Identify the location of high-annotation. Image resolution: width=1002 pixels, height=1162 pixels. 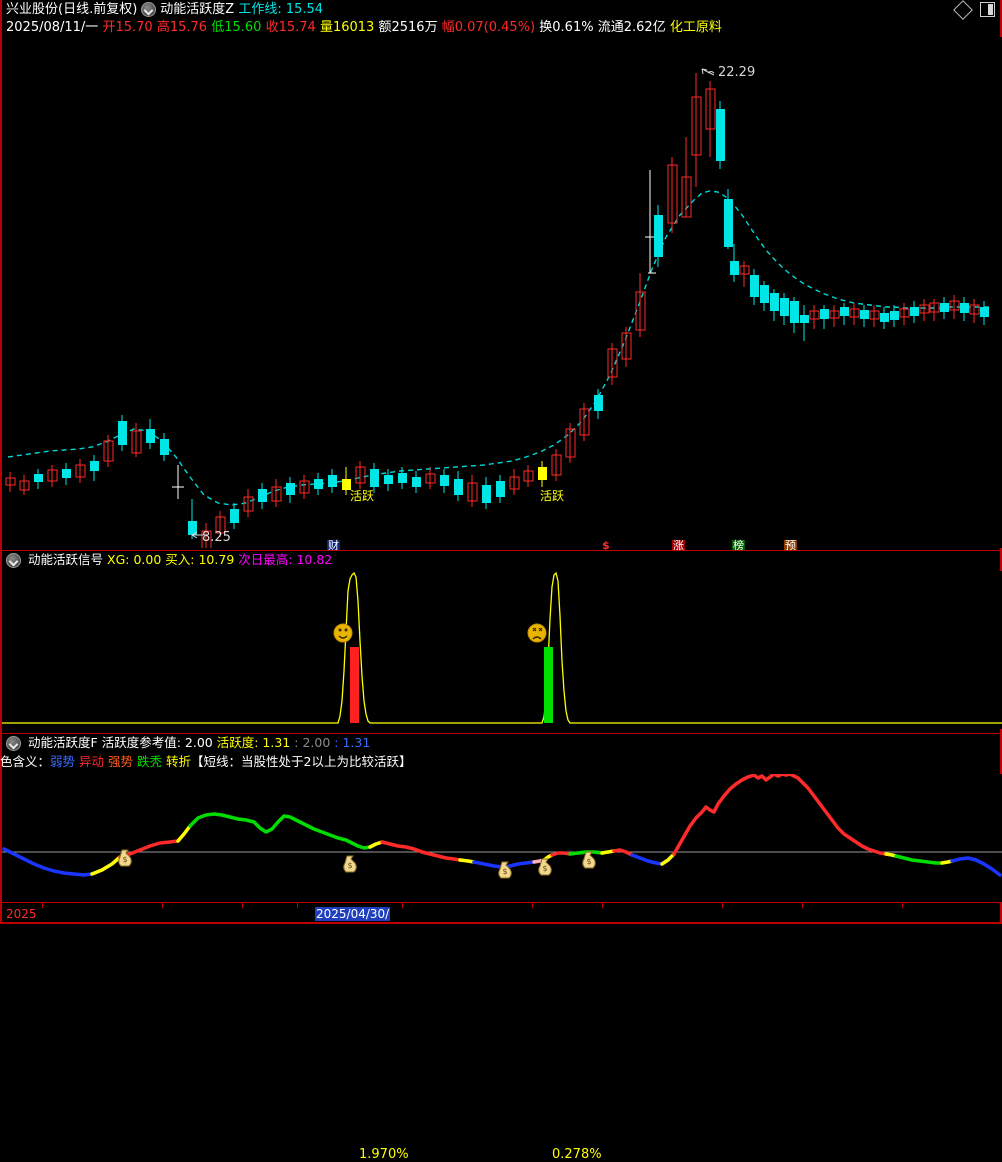
(708, 72).